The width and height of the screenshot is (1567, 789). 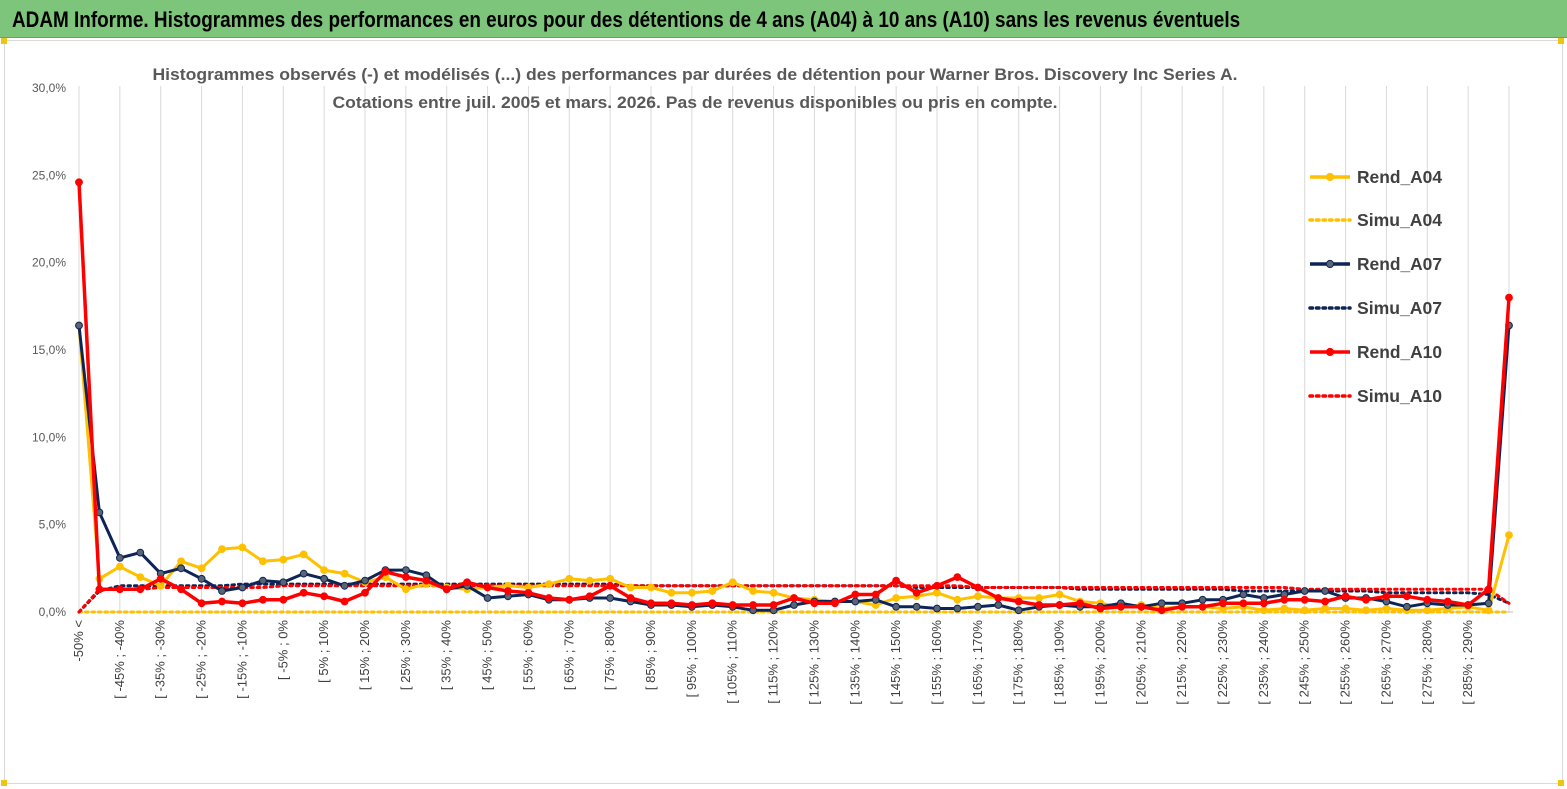 What do you see at coordinates (4, 783) in the screenshot?
I see `frame-corner-bottom-left` at bounding box center [4, 783].